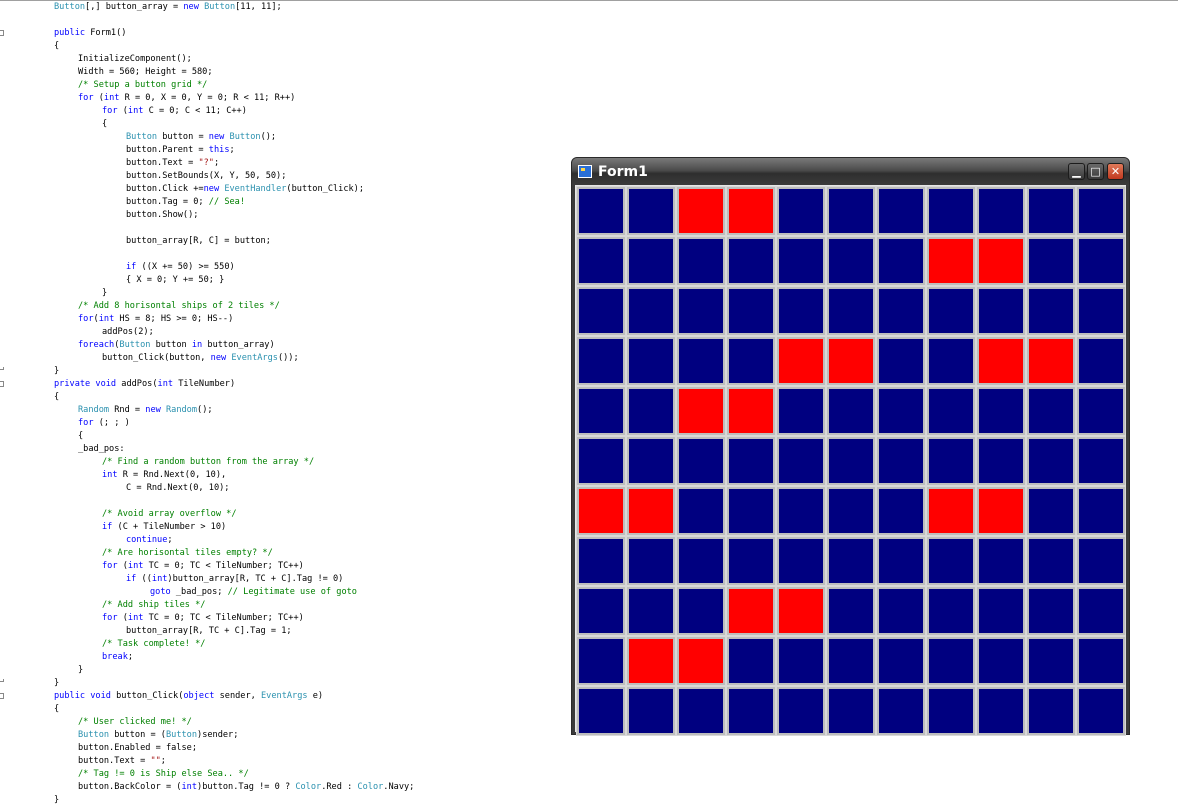 Image resolution: width=1178 pixels, height=807 pixels. What do you see at coordinates (1095, 171) in the screenshot?
I see `maximize-button: □` at bounding box center [1095, 171].